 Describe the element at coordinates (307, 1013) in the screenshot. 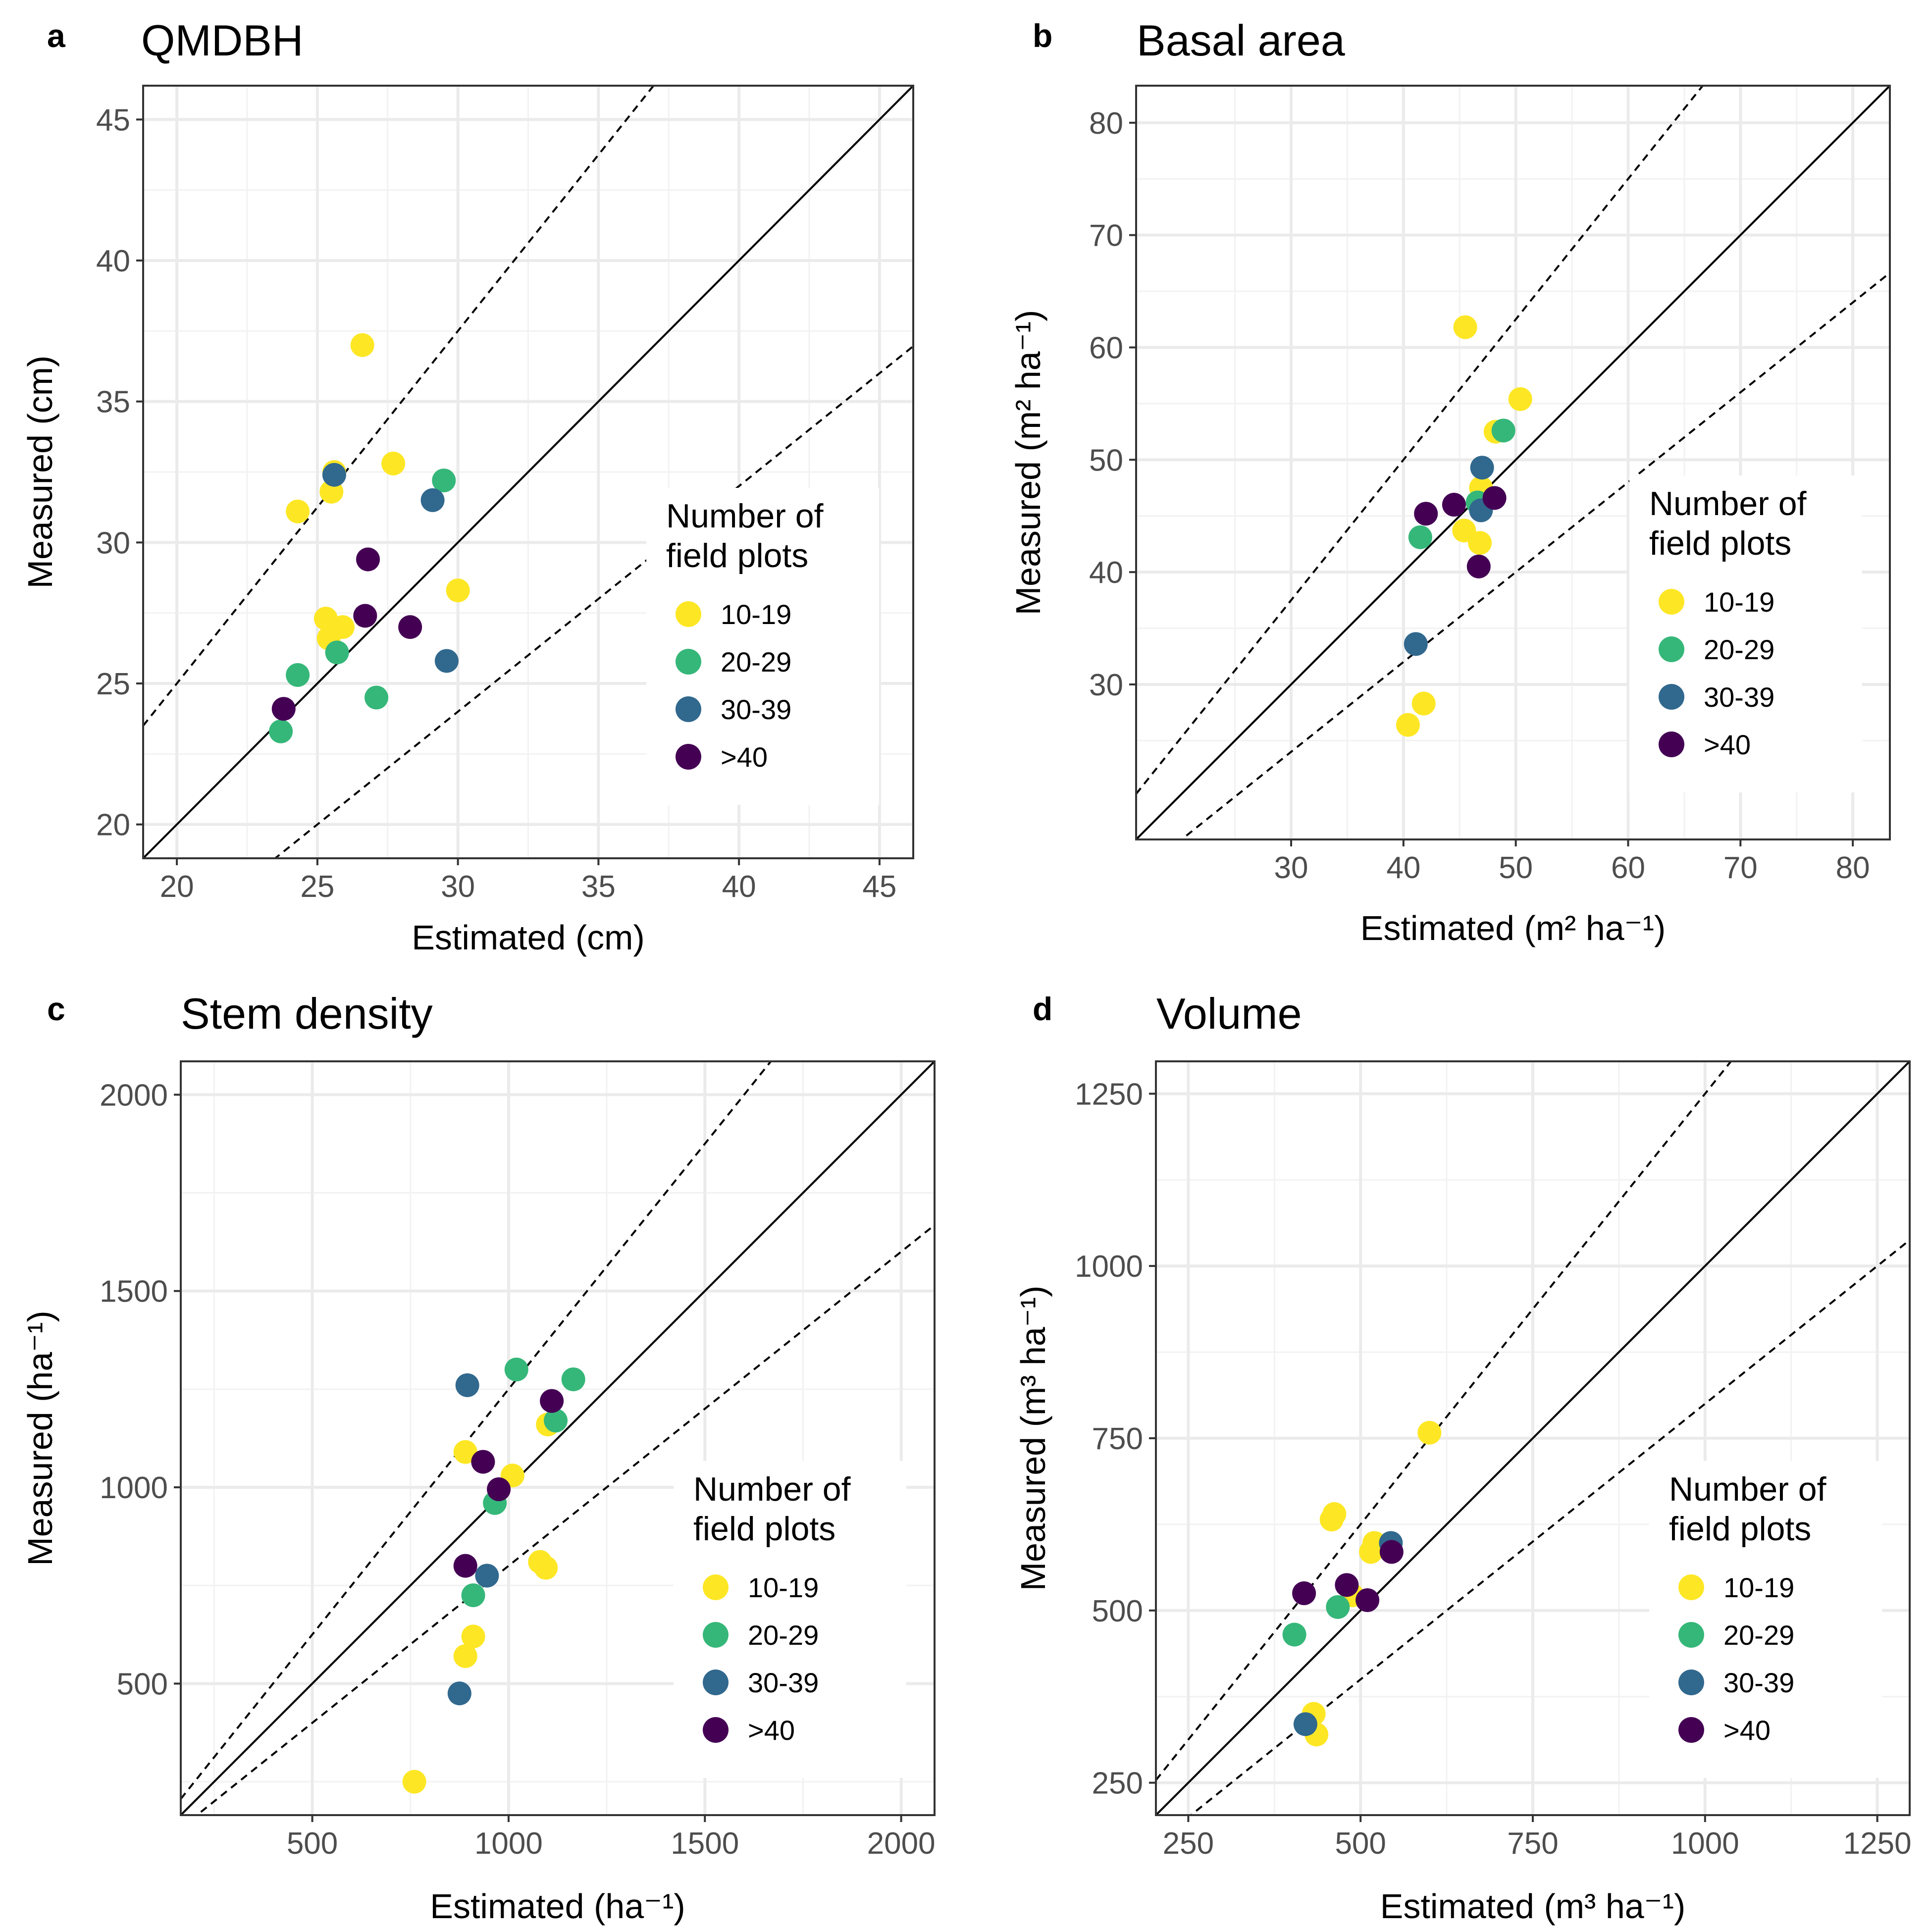

I see `panel-title: Stem density` at that location.